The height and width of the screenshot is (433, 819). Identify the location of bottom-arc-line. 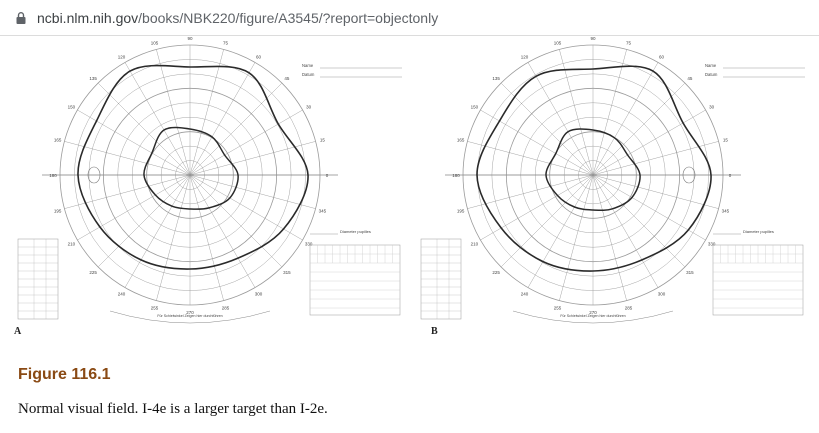
(593, 317).